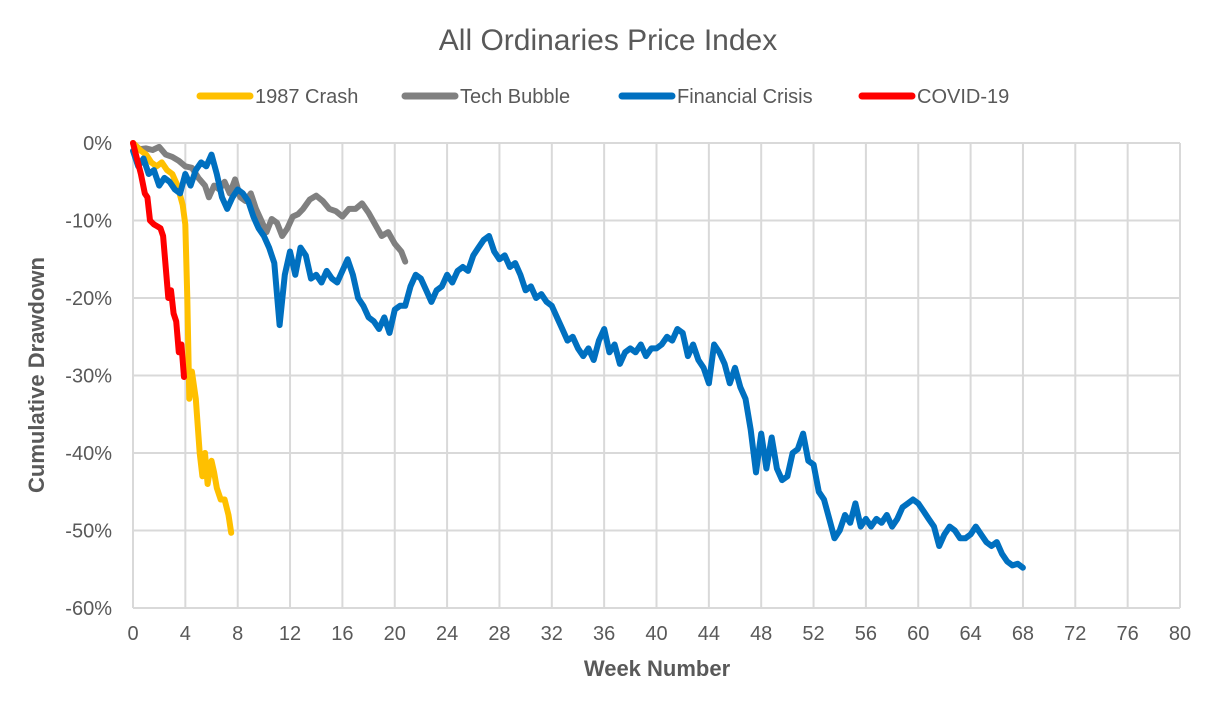  What do you see at coordinates (88, 454) in the screenshot?
I see `y-tick-label: -40%` at bounding box center [88, 454].